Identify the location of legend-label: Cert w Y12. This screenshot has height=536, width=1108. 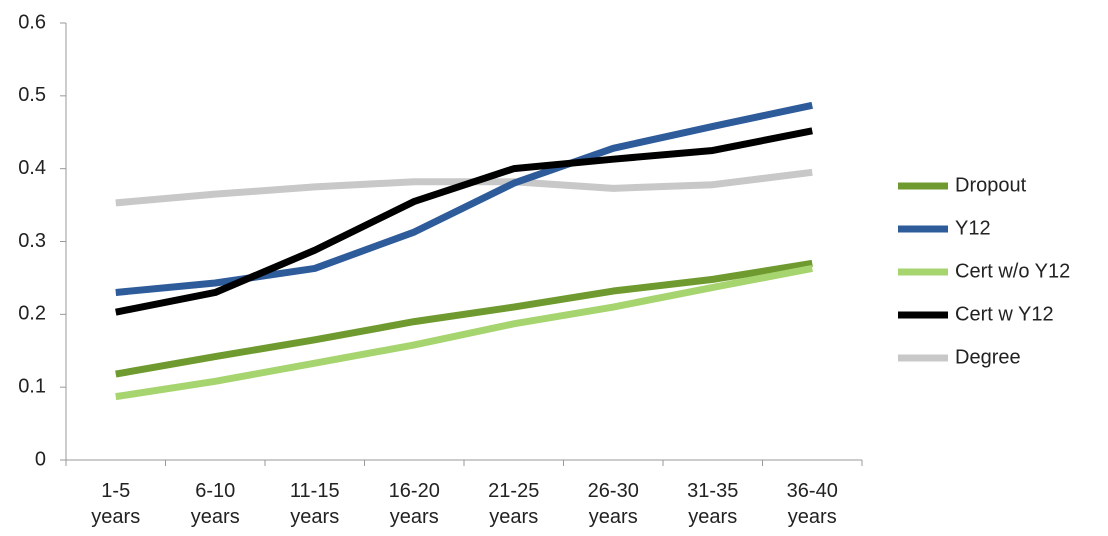
(1004, 314).